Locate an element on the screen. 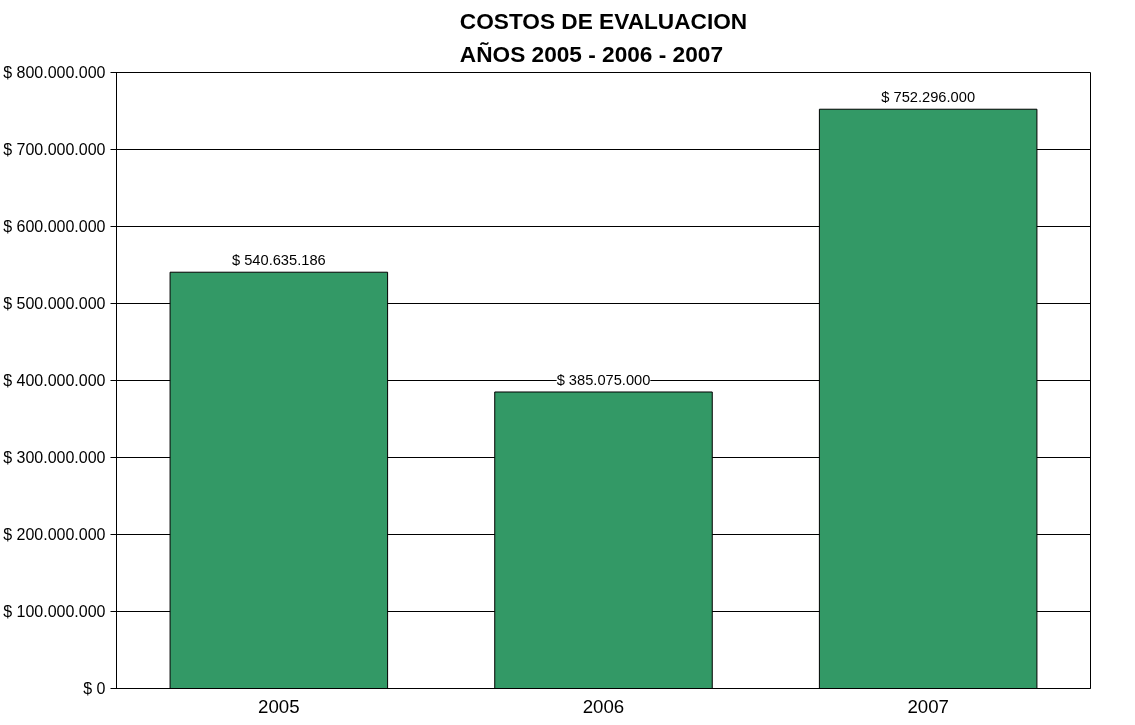 This screenshot has width=1135, height=725. x-tick-label: 2007 is located at coordinates (928, 706).